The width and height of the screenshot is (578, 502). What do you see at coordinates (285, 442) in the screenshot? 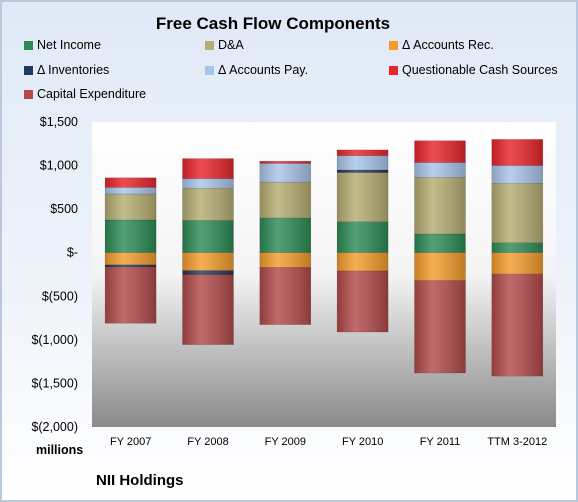
I see `x-tick-label: FY 2009` at bounding box center [285, 442].